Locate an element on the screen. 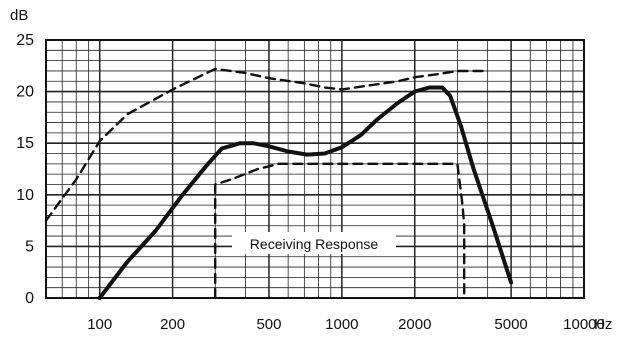 The height and width of the screenshot is (343, 623). annotation-layer: Receiving Response is located at coordinates (314, 243).